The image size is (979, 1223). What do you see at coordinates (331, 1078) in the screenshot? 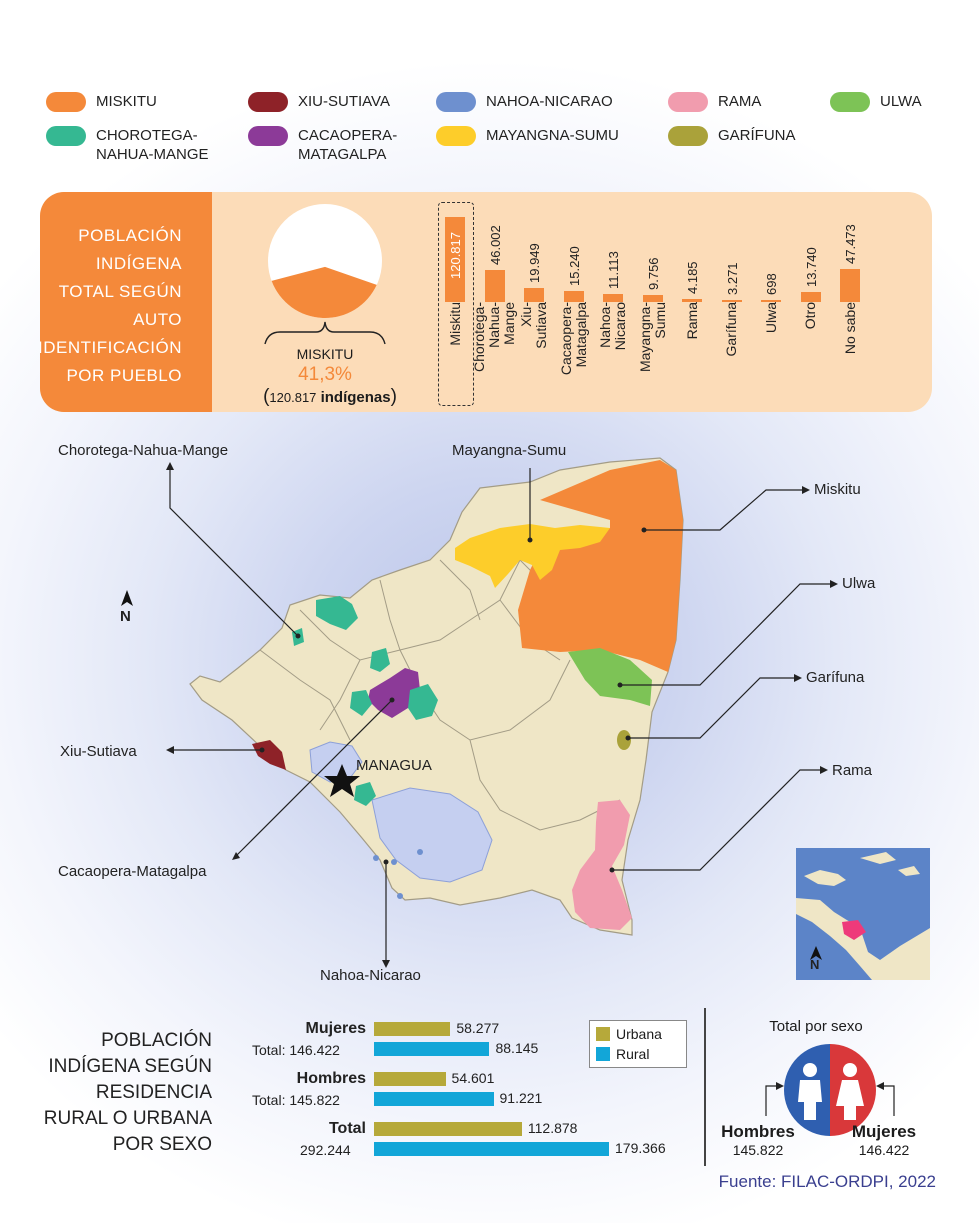
I see `residence-group-name: Hombres` at bounding box center [331, 1078].